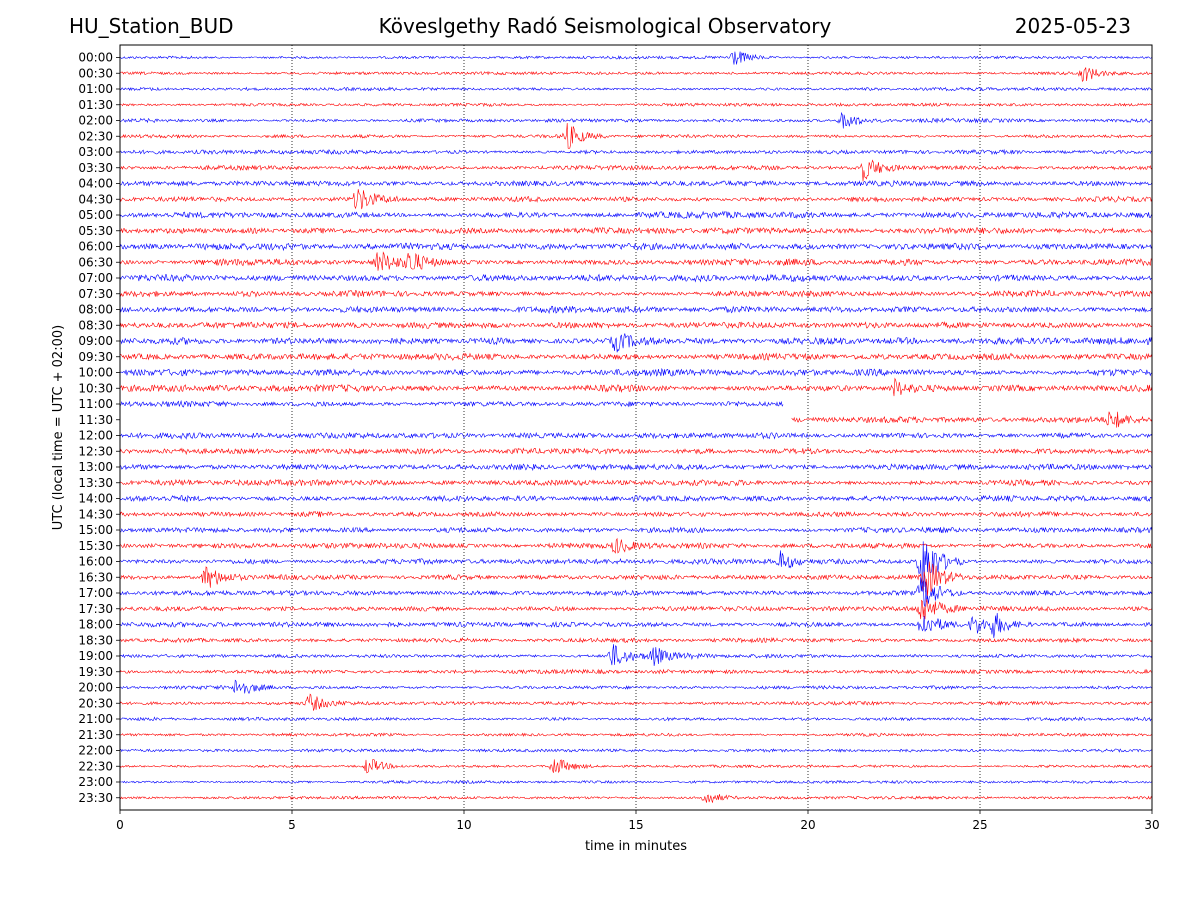 The width and height of the screenshot is (1200, 900). Describe the element at coordinates (95, 782) in the screenshot. I see `y-tick-label: 23:00` at that location.